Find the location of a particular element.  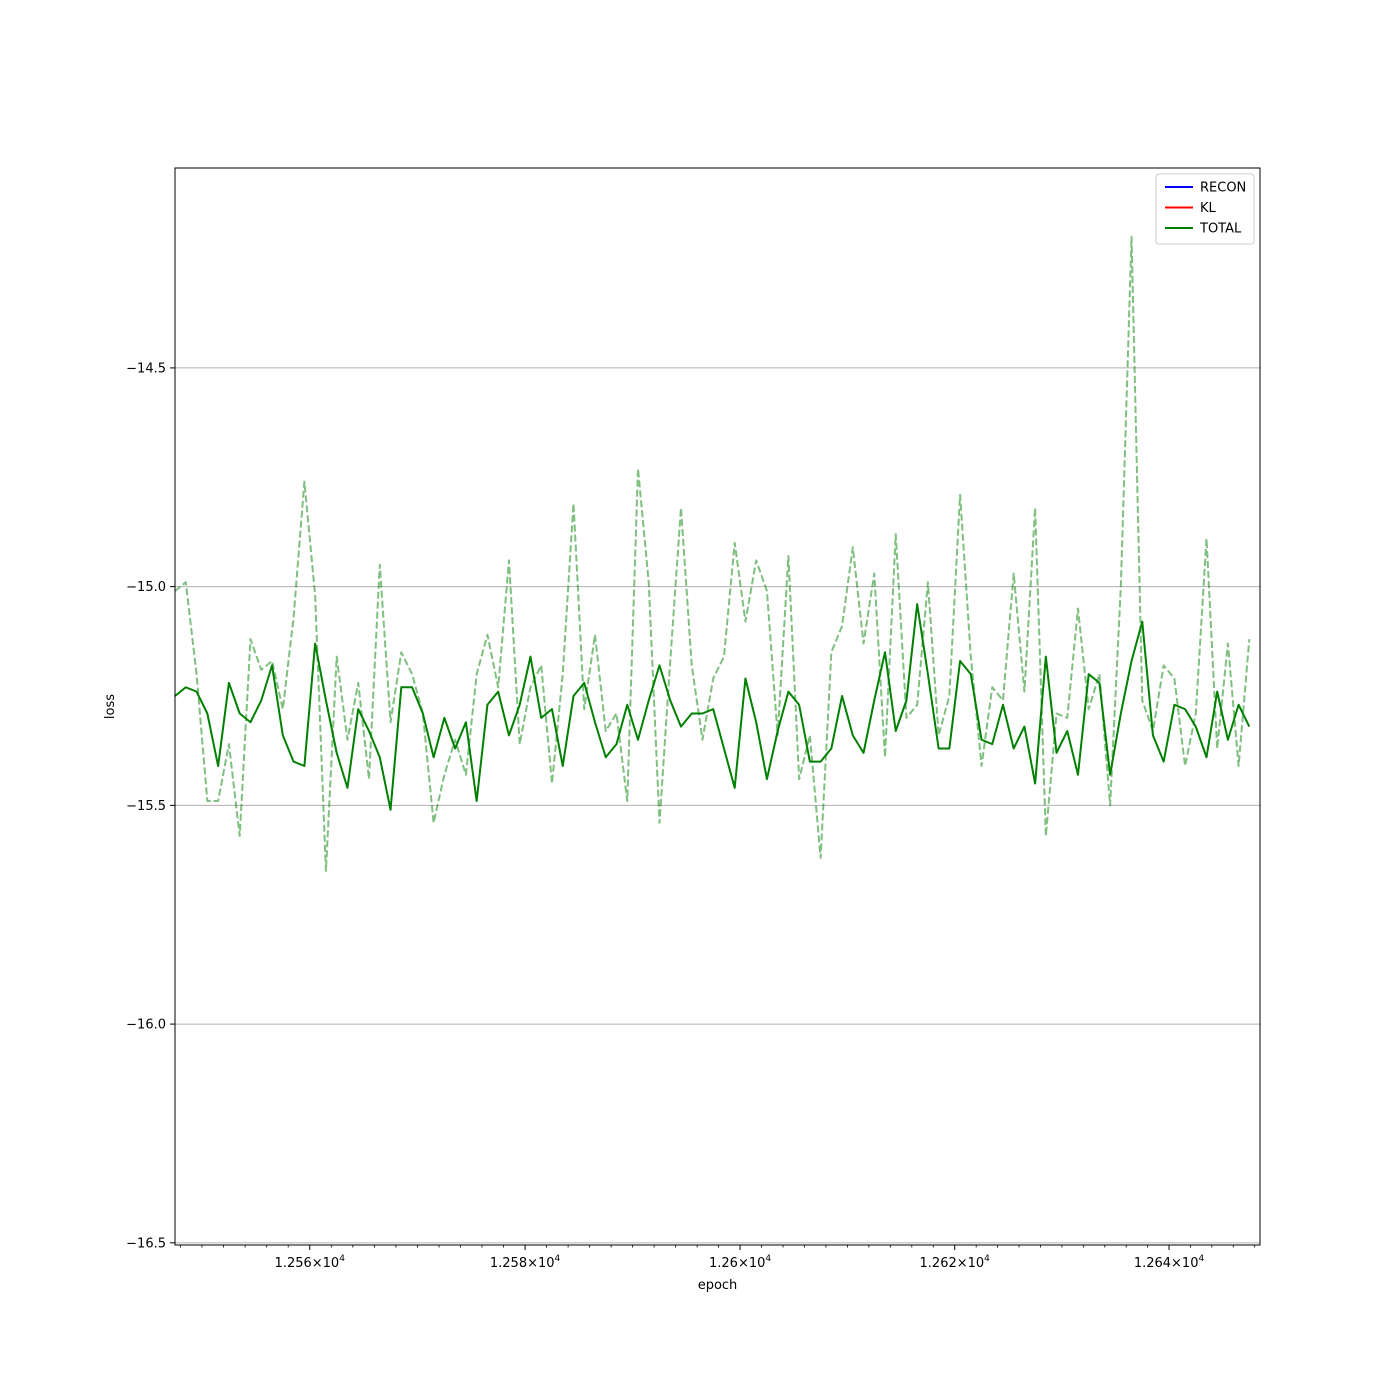

y-axis-label: loss is located at coordinates (110, 706).